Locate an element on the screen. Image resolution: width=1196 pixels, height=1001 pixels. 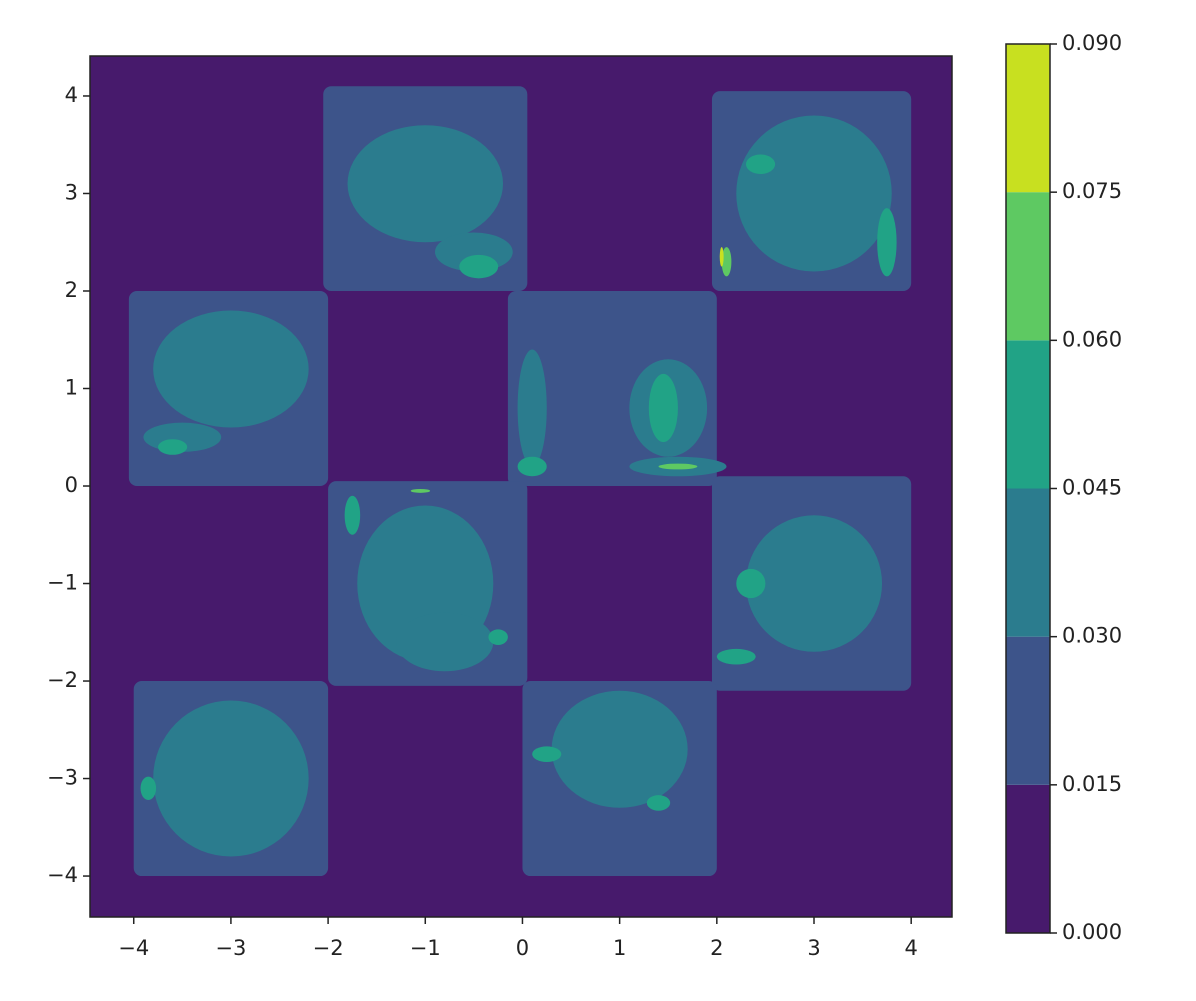
x-tick-label: −2 is located at coordinates (328, 948).